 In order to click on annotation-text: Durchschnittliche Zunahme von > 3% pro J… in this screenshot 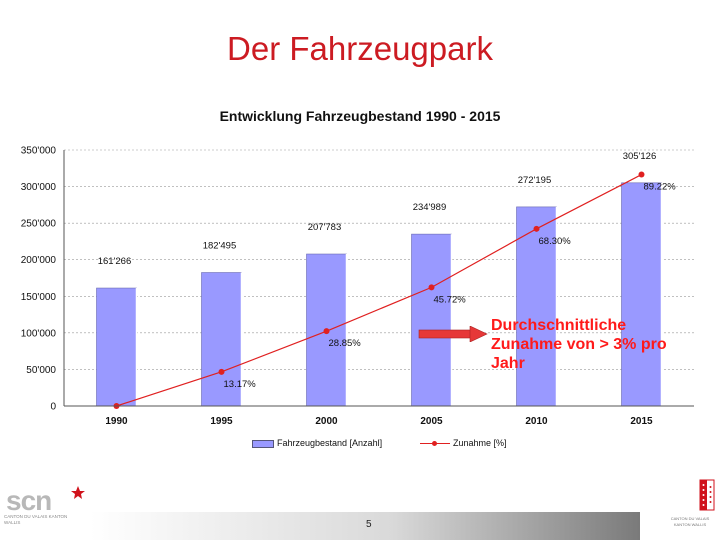, I will do `click(579, 344)`.